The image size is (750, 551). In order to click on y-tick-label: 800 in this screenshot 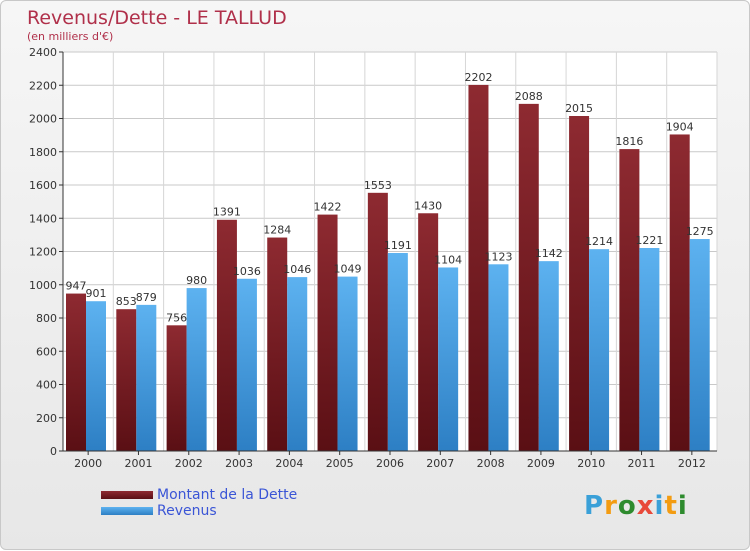, I will do `click(46, 318)`.